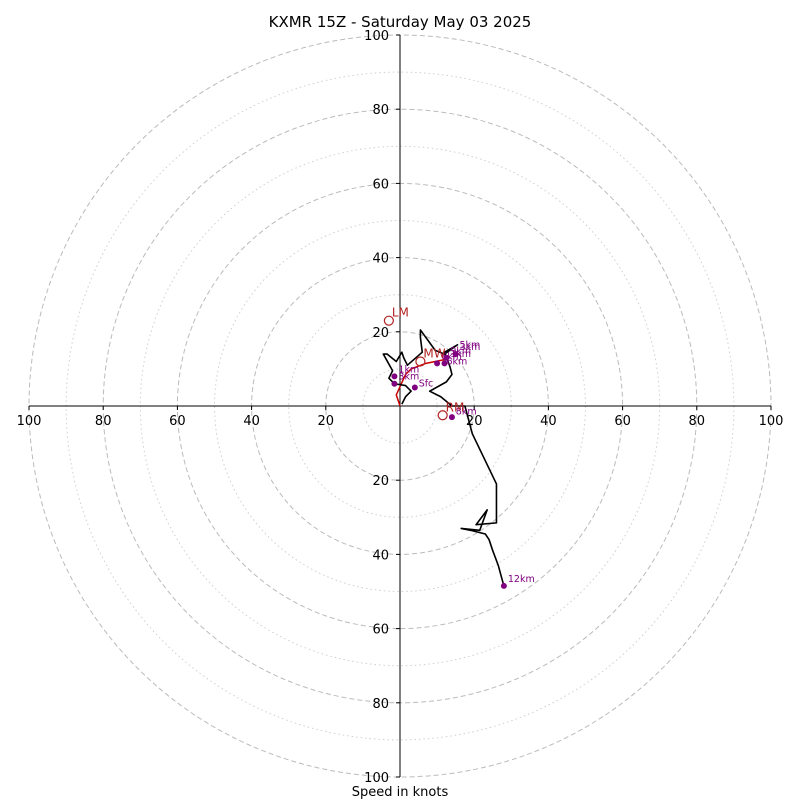 The height and width of the screenshot is (800, 800). Describe the element at coordinates (326, 421) in the screenshot. I see `x-tick-label: 20` at that location.